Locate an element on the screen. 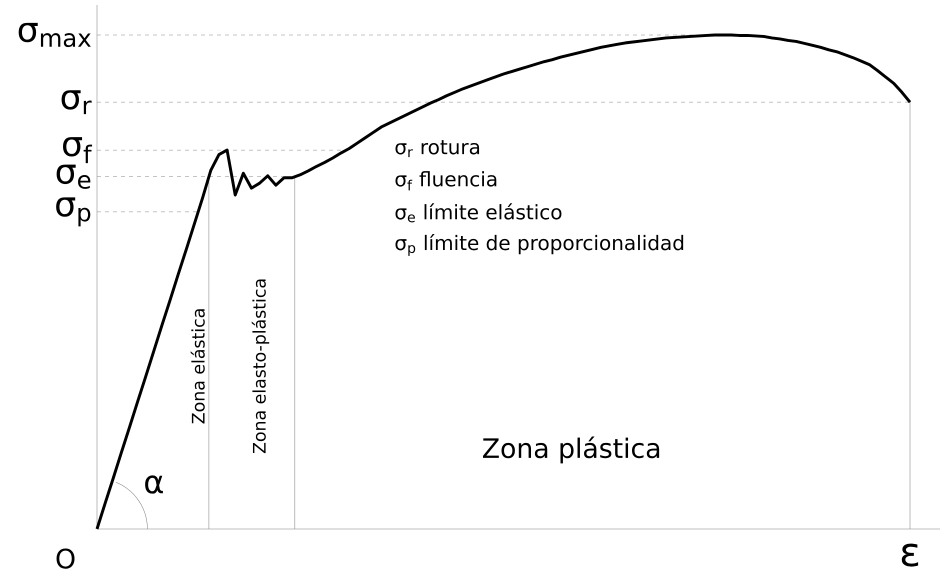 Image resolution: width=948 pixels, height=581 pixels. ref-line-label: σ$_{max}$ is located at coordinates (54, 35).